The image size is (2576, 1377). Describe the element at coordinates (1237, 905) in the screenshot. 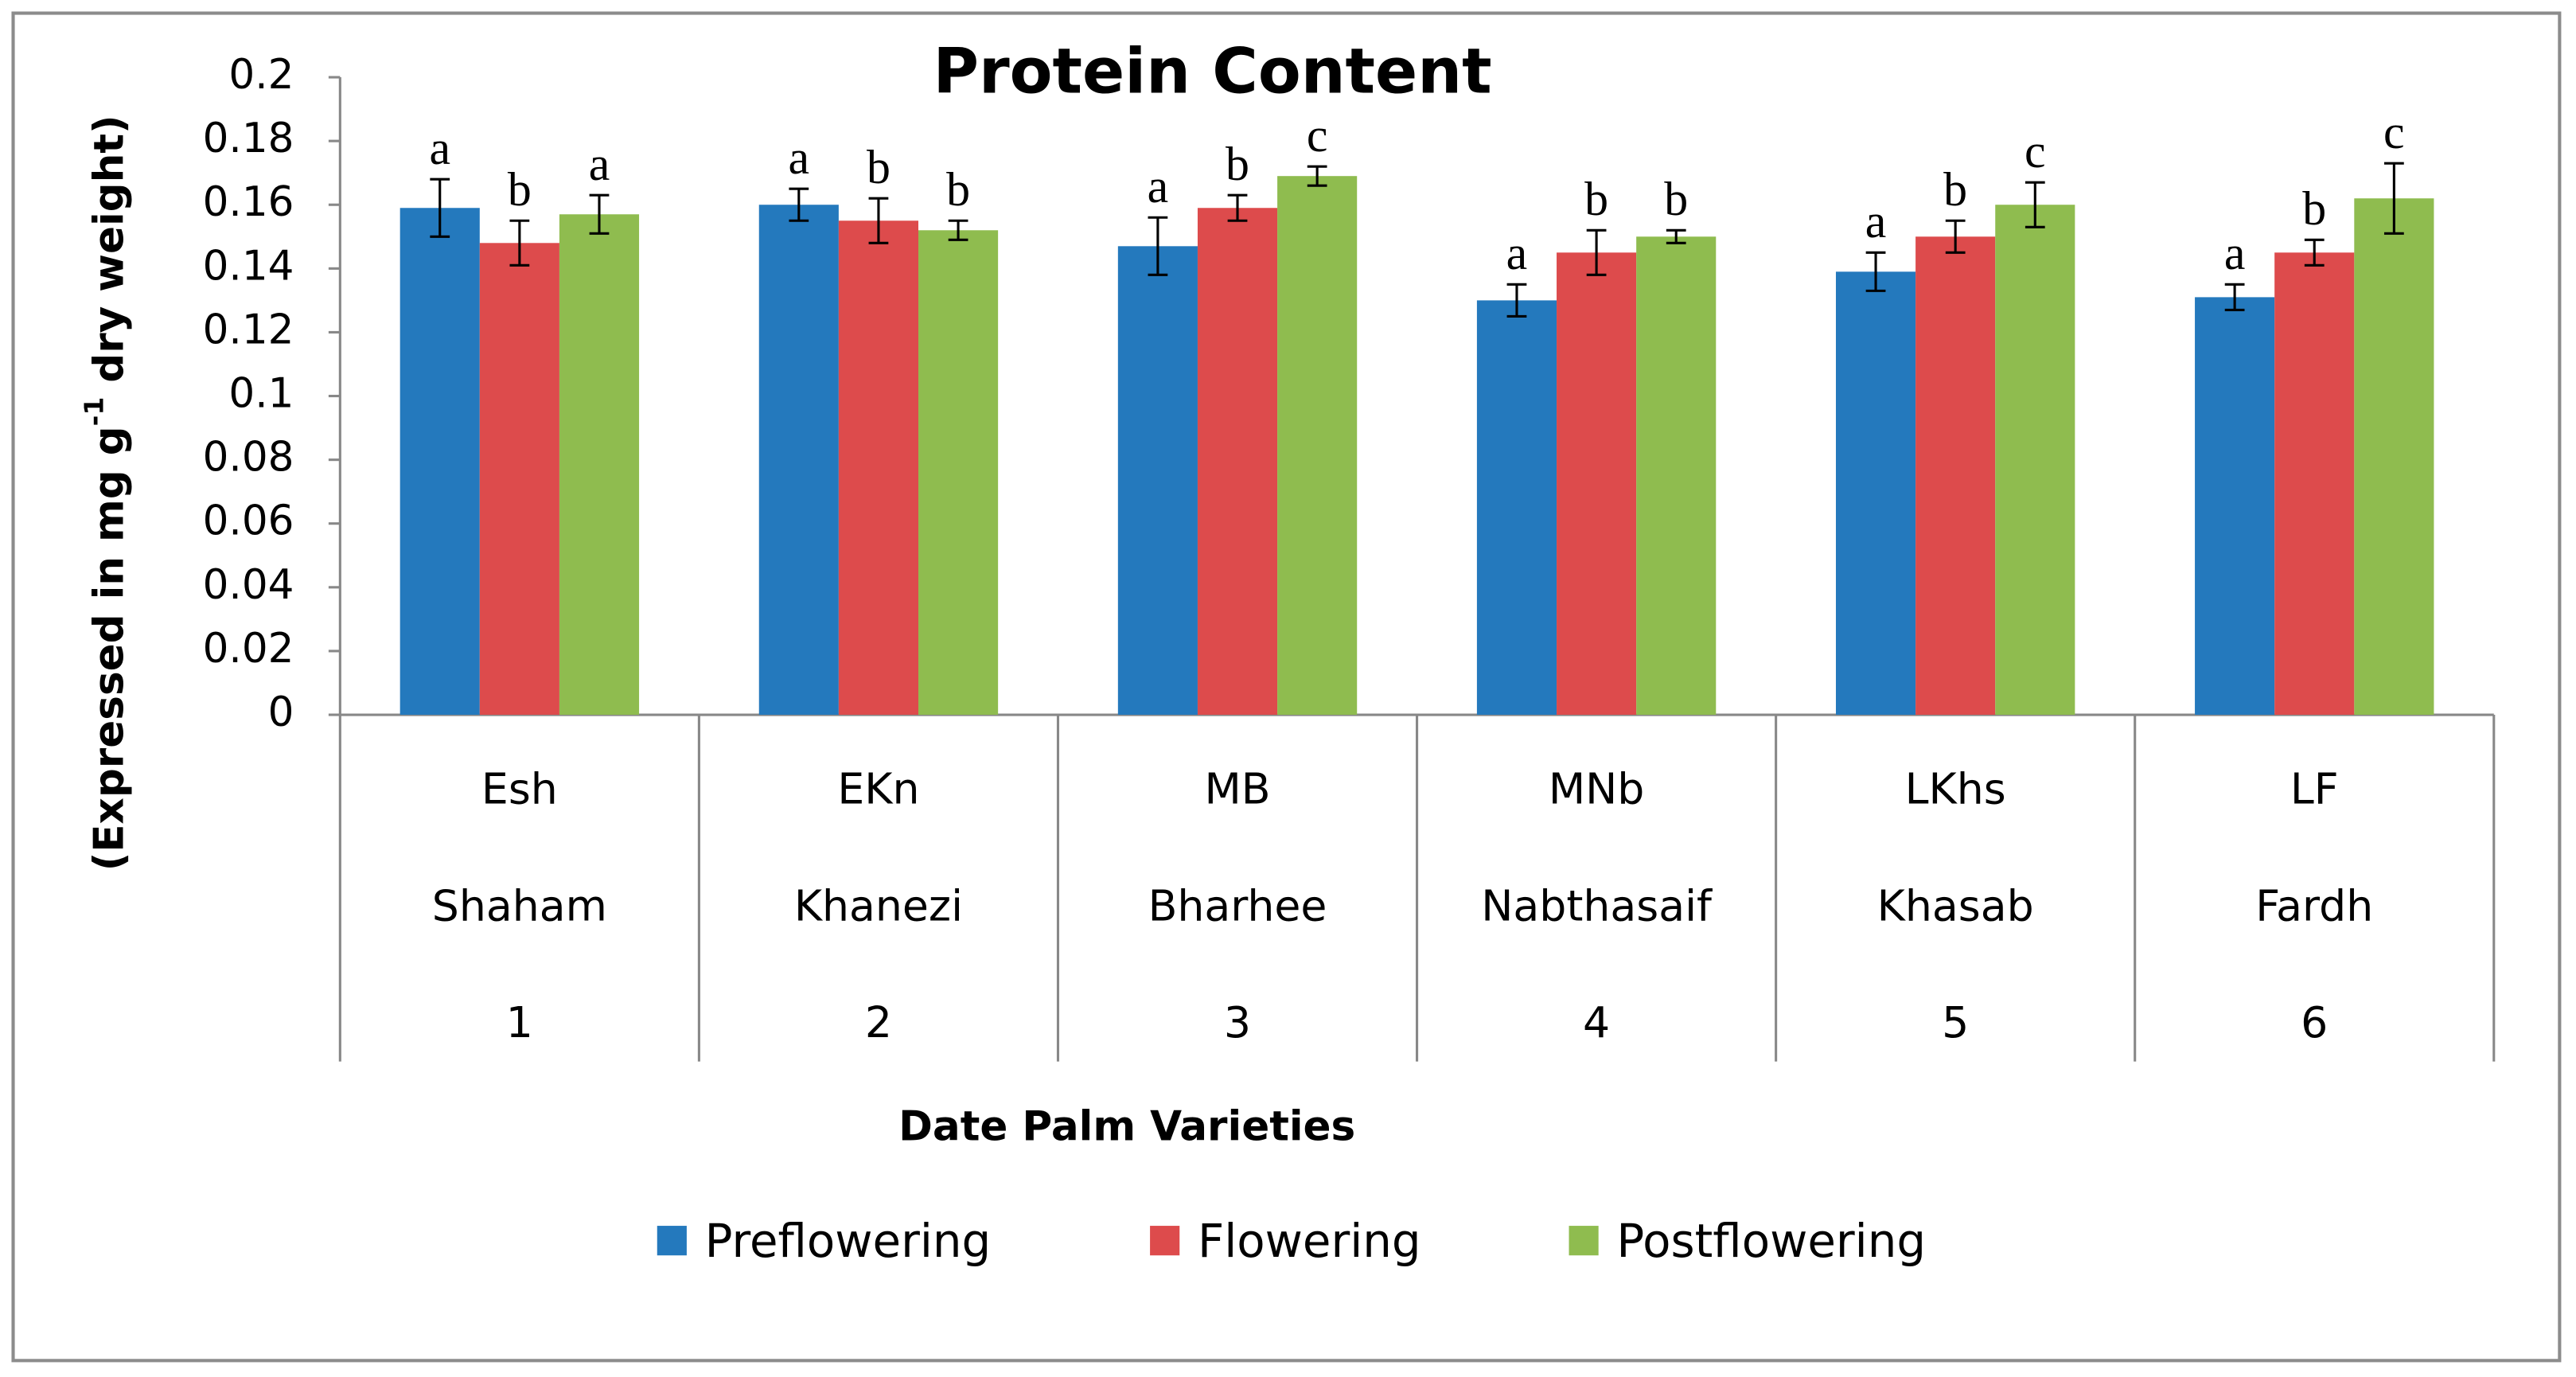

I see `category-name: Bharhee` at that location.